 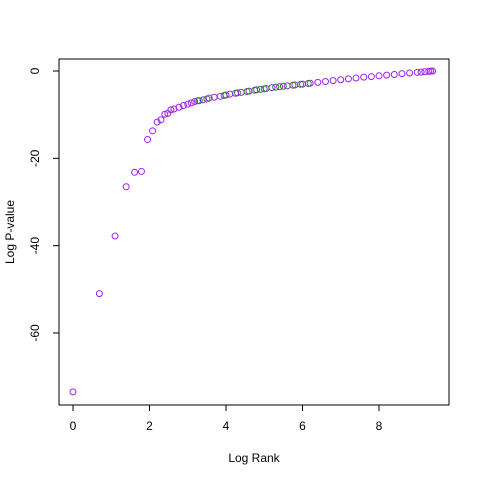 I want to click on y-axis-label: Log P-value, so click(x=10, y=232).